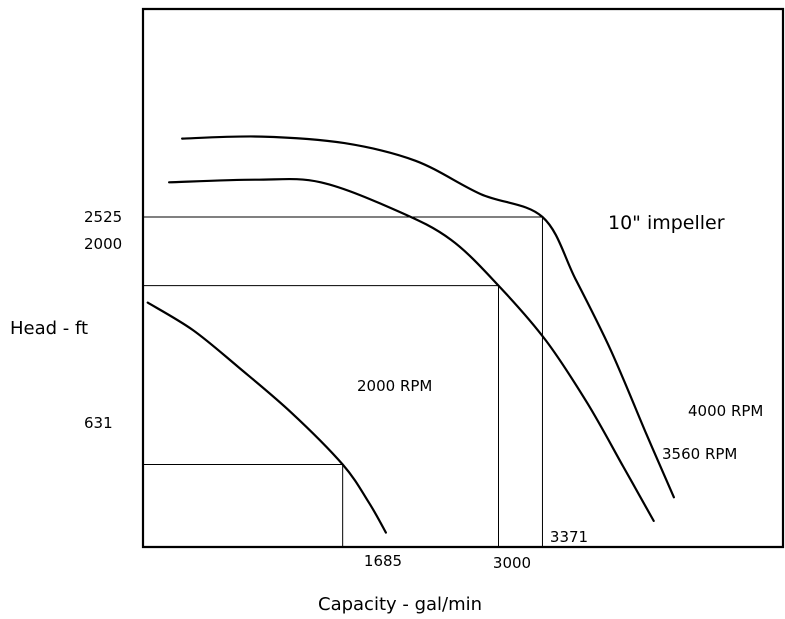  What do you see at coordinates (49, 328) in the screenshot?
I see `y-axis-label: Head - ft` at bounding box center [49, 328].